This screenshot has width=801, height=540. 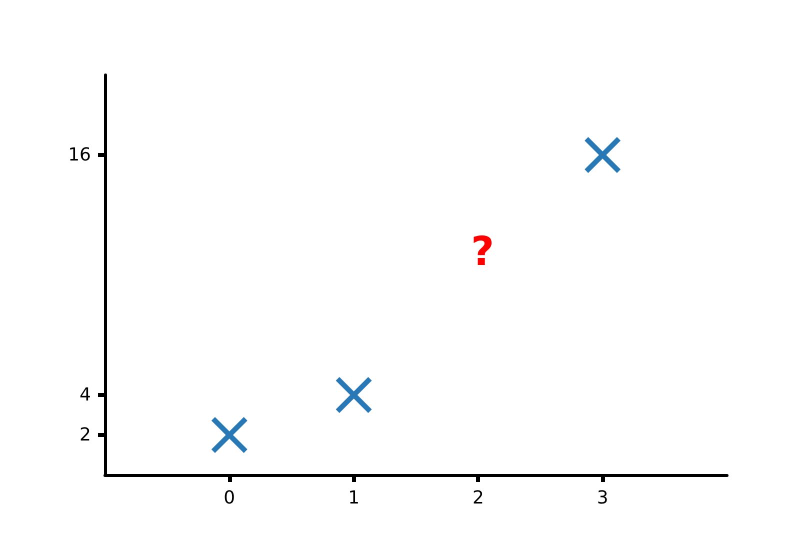 I want to click on x-tick-label: 3, so click(x=602, y=498).